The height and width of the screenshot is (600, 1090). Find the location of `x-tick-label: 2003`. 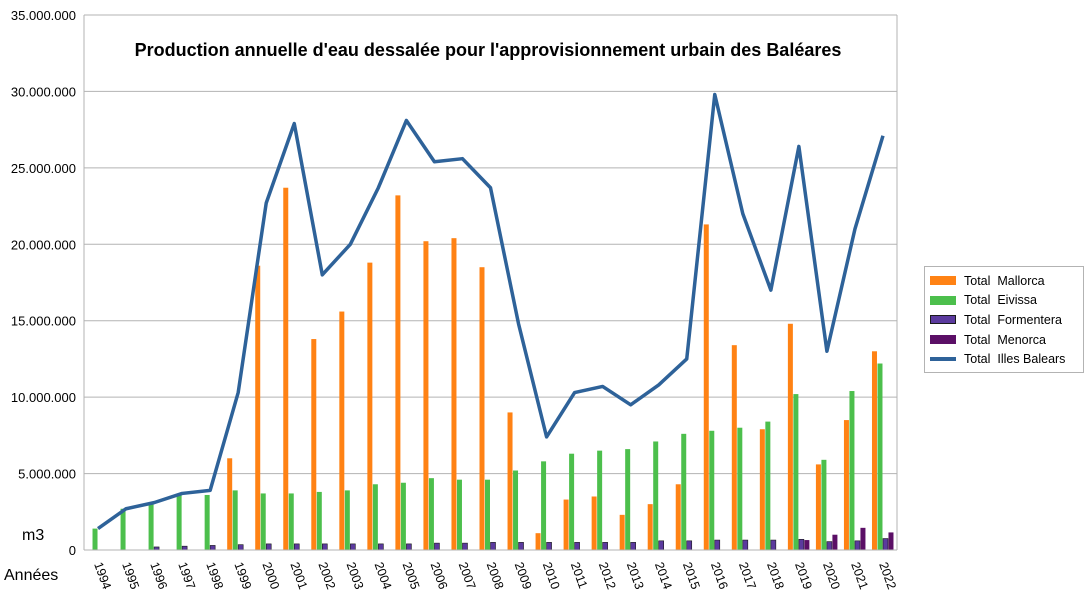

x-tick-label: 2003 is located at coordinates (355, 575).